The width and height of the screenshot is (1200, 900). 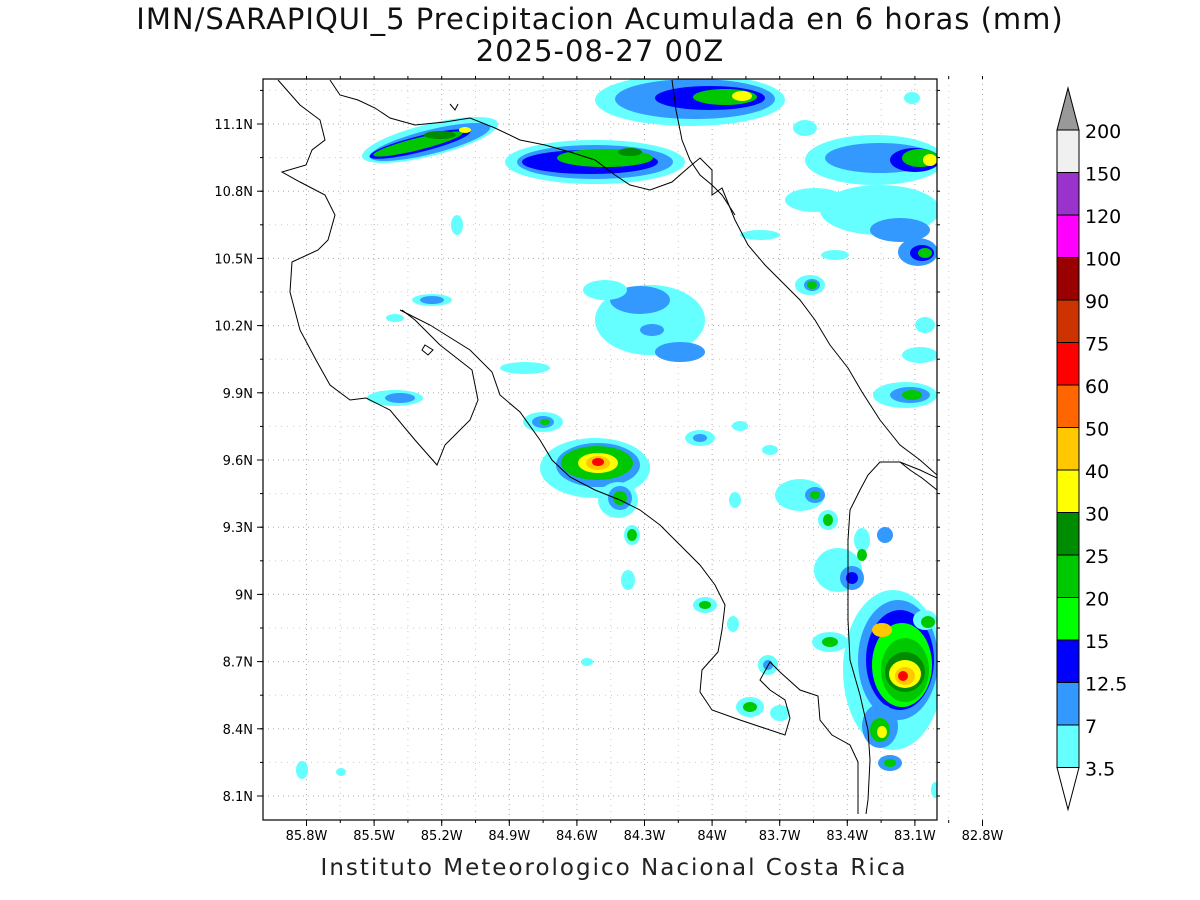 I want to click on colorbar-level-label: 12.5, so click(x=1106, y=685).